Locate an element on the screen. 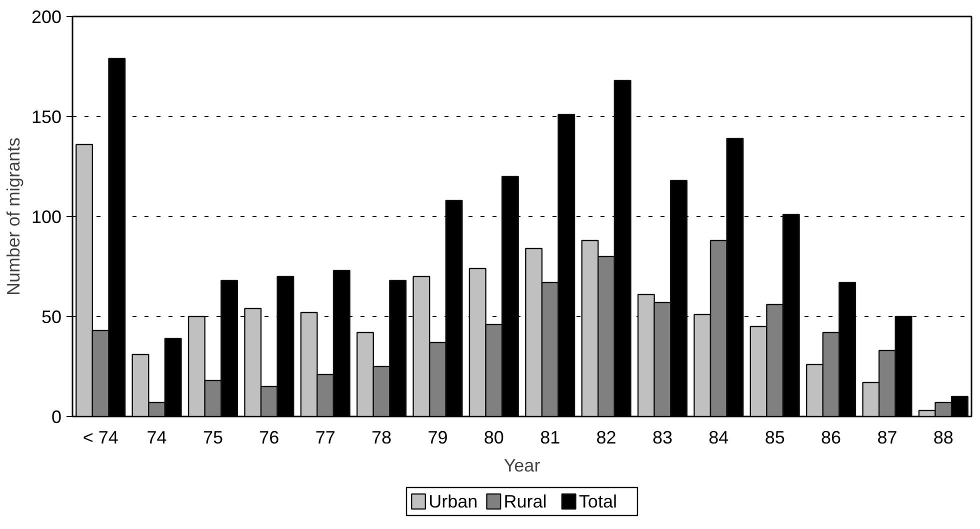 This screenshot has height=529, width=980. legend-label: Urban is located at coordinates (453, 502).